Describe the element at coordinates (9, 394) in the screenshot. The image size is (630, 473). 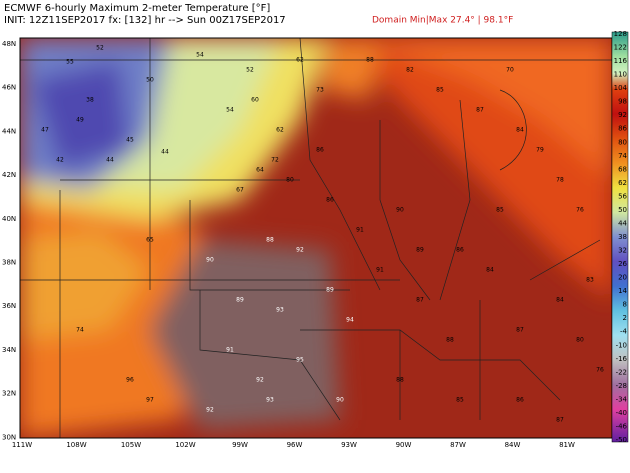
I see `latitude-label: 32N` at that location.